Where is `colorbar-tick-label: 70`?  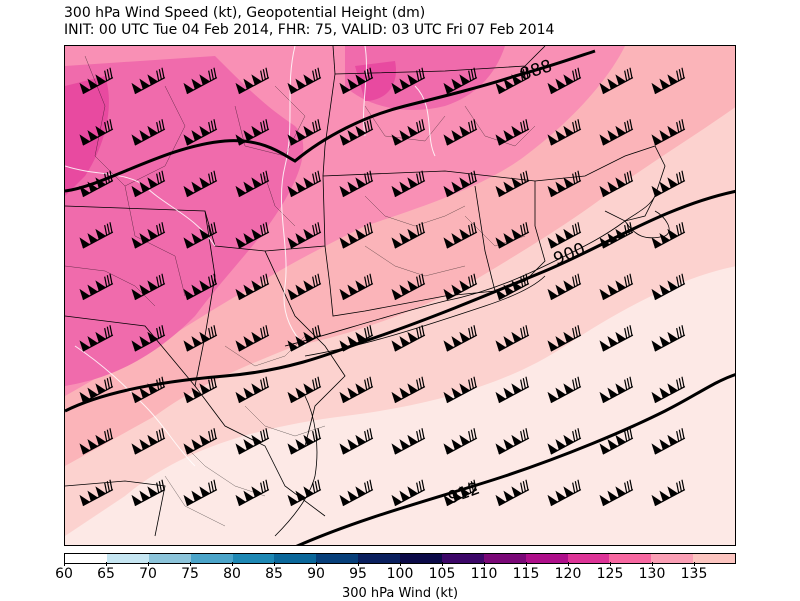 colorbar-tick-label: 70 is located at coordinates (148, 574).